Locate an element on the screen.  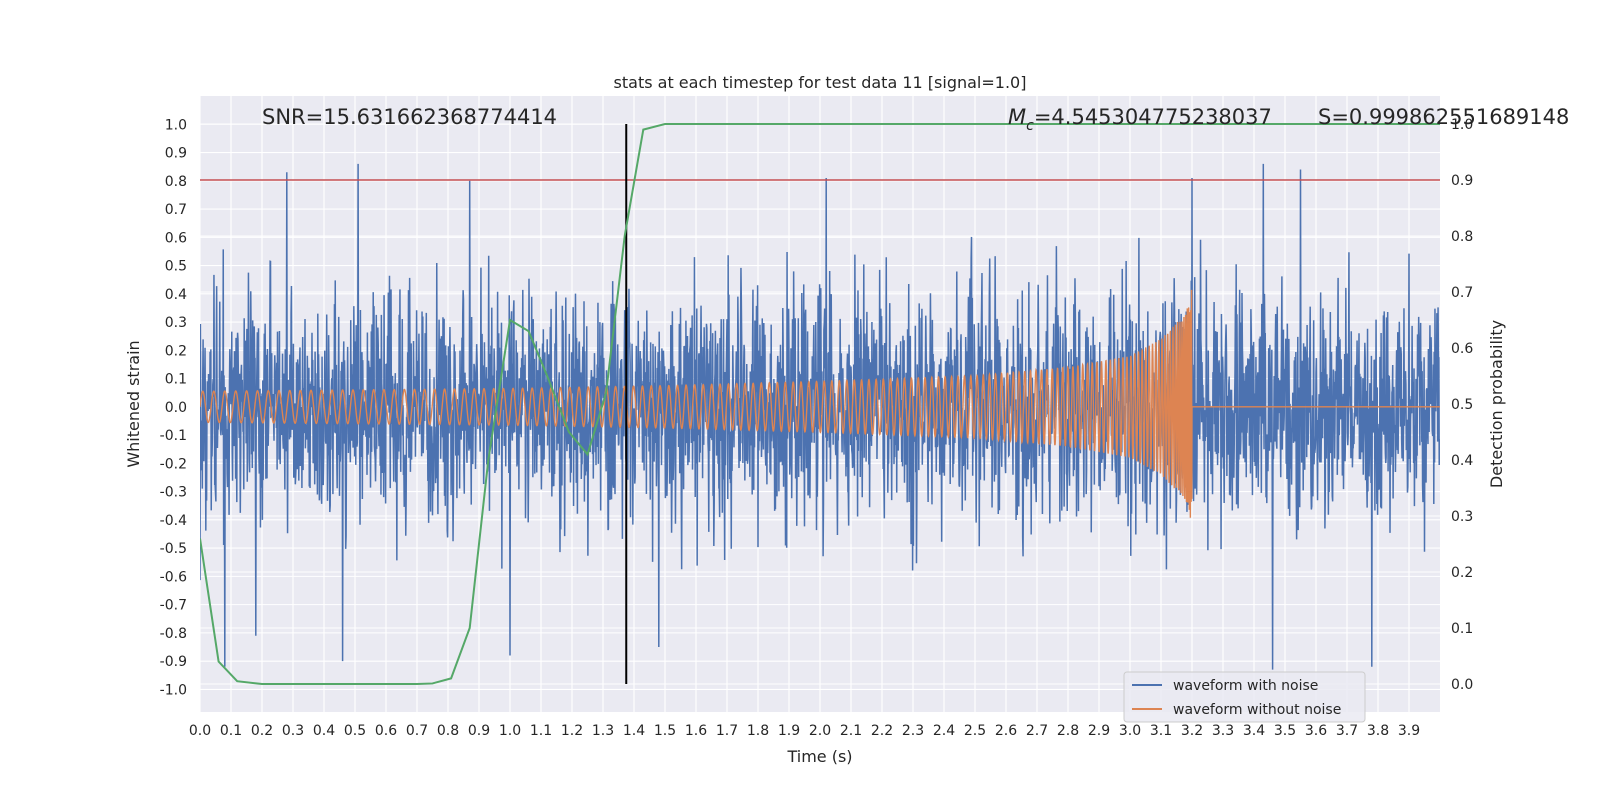
y-tick-label-right: 0.2 is located at coordinates (1462, 573).